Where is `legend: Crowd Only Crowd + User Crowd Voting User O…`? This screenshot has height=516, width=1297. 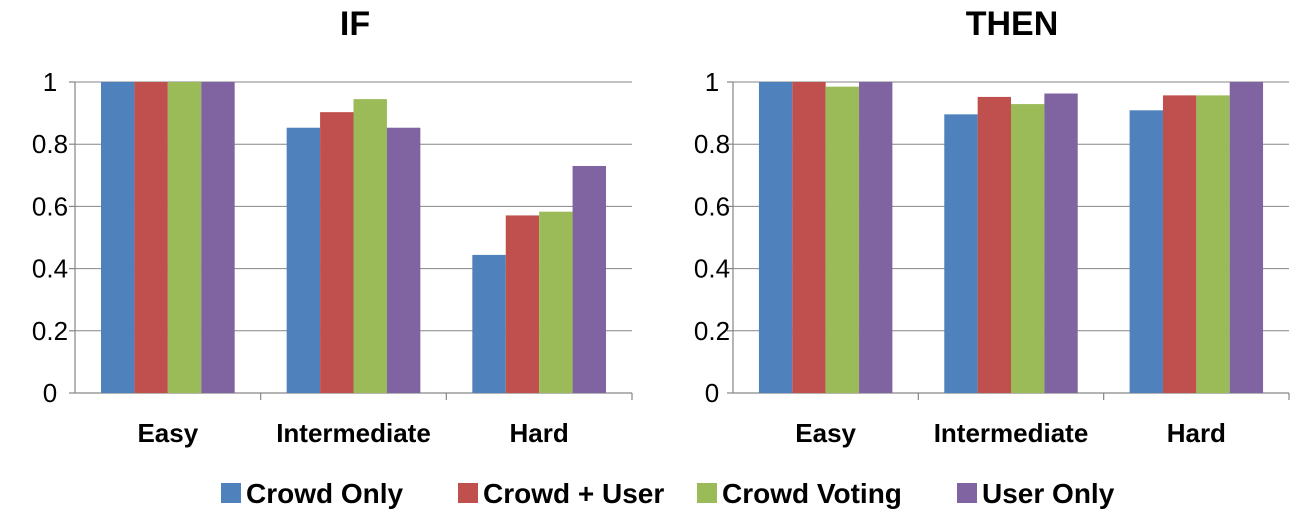
legend: Crowd Only Crowd + User Crowd Voting User O… is located at coordinates (668, 493).